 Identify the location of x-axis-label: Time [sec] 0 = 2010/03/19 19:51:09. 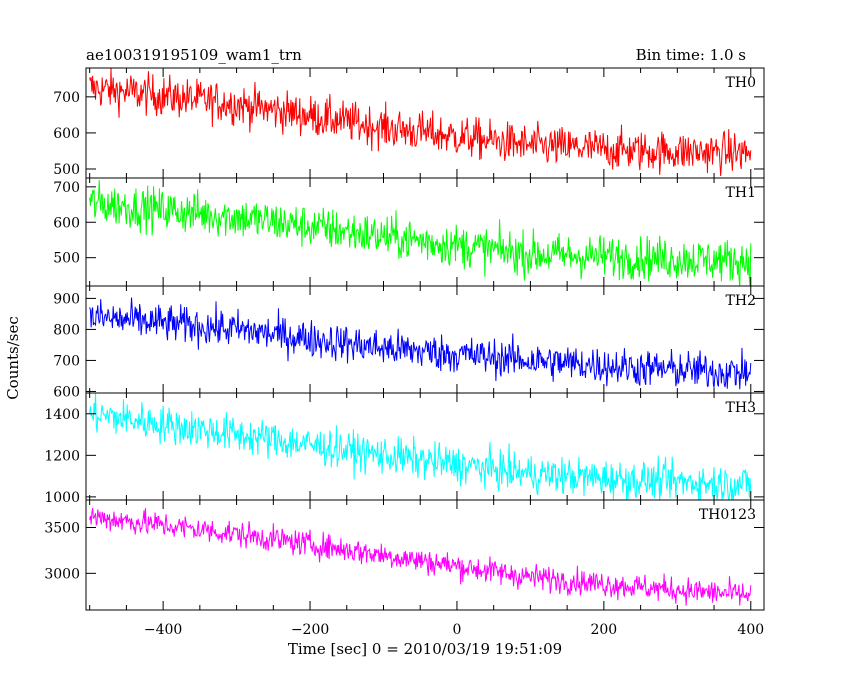
(425, 649).